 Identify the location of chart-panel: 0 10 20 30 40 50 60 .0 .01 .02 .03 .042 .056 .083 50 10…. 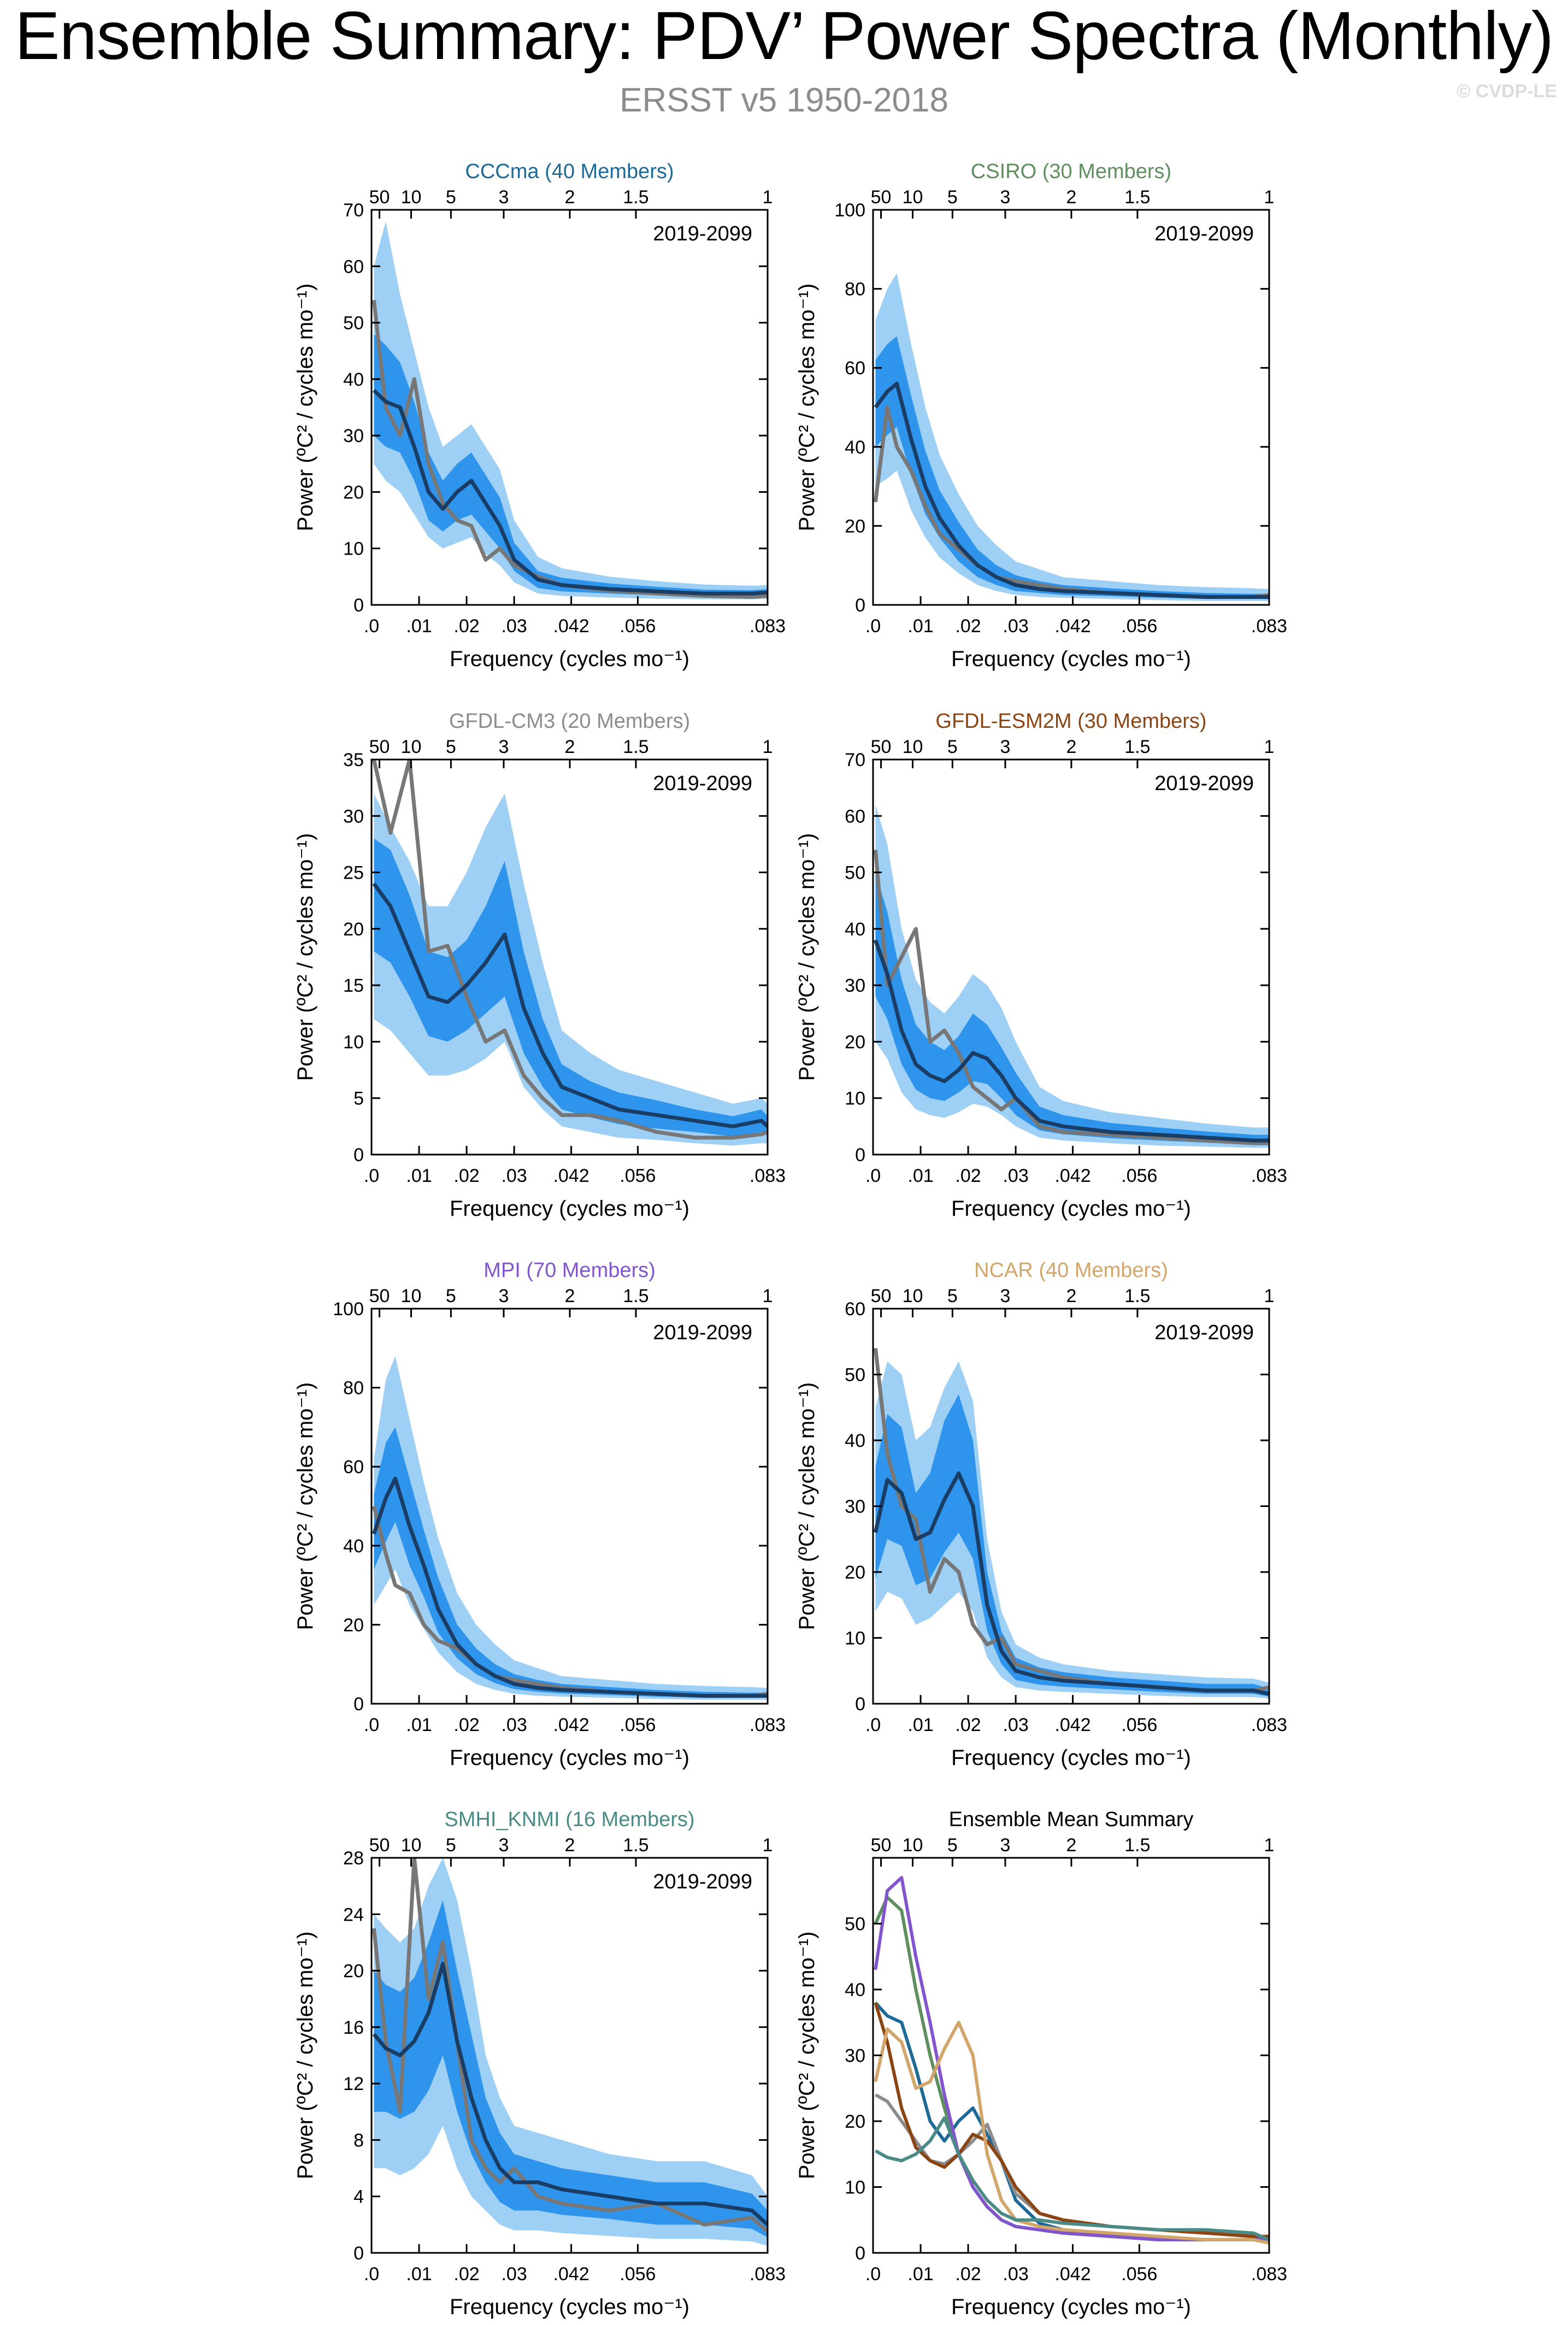
(1041, 1514).